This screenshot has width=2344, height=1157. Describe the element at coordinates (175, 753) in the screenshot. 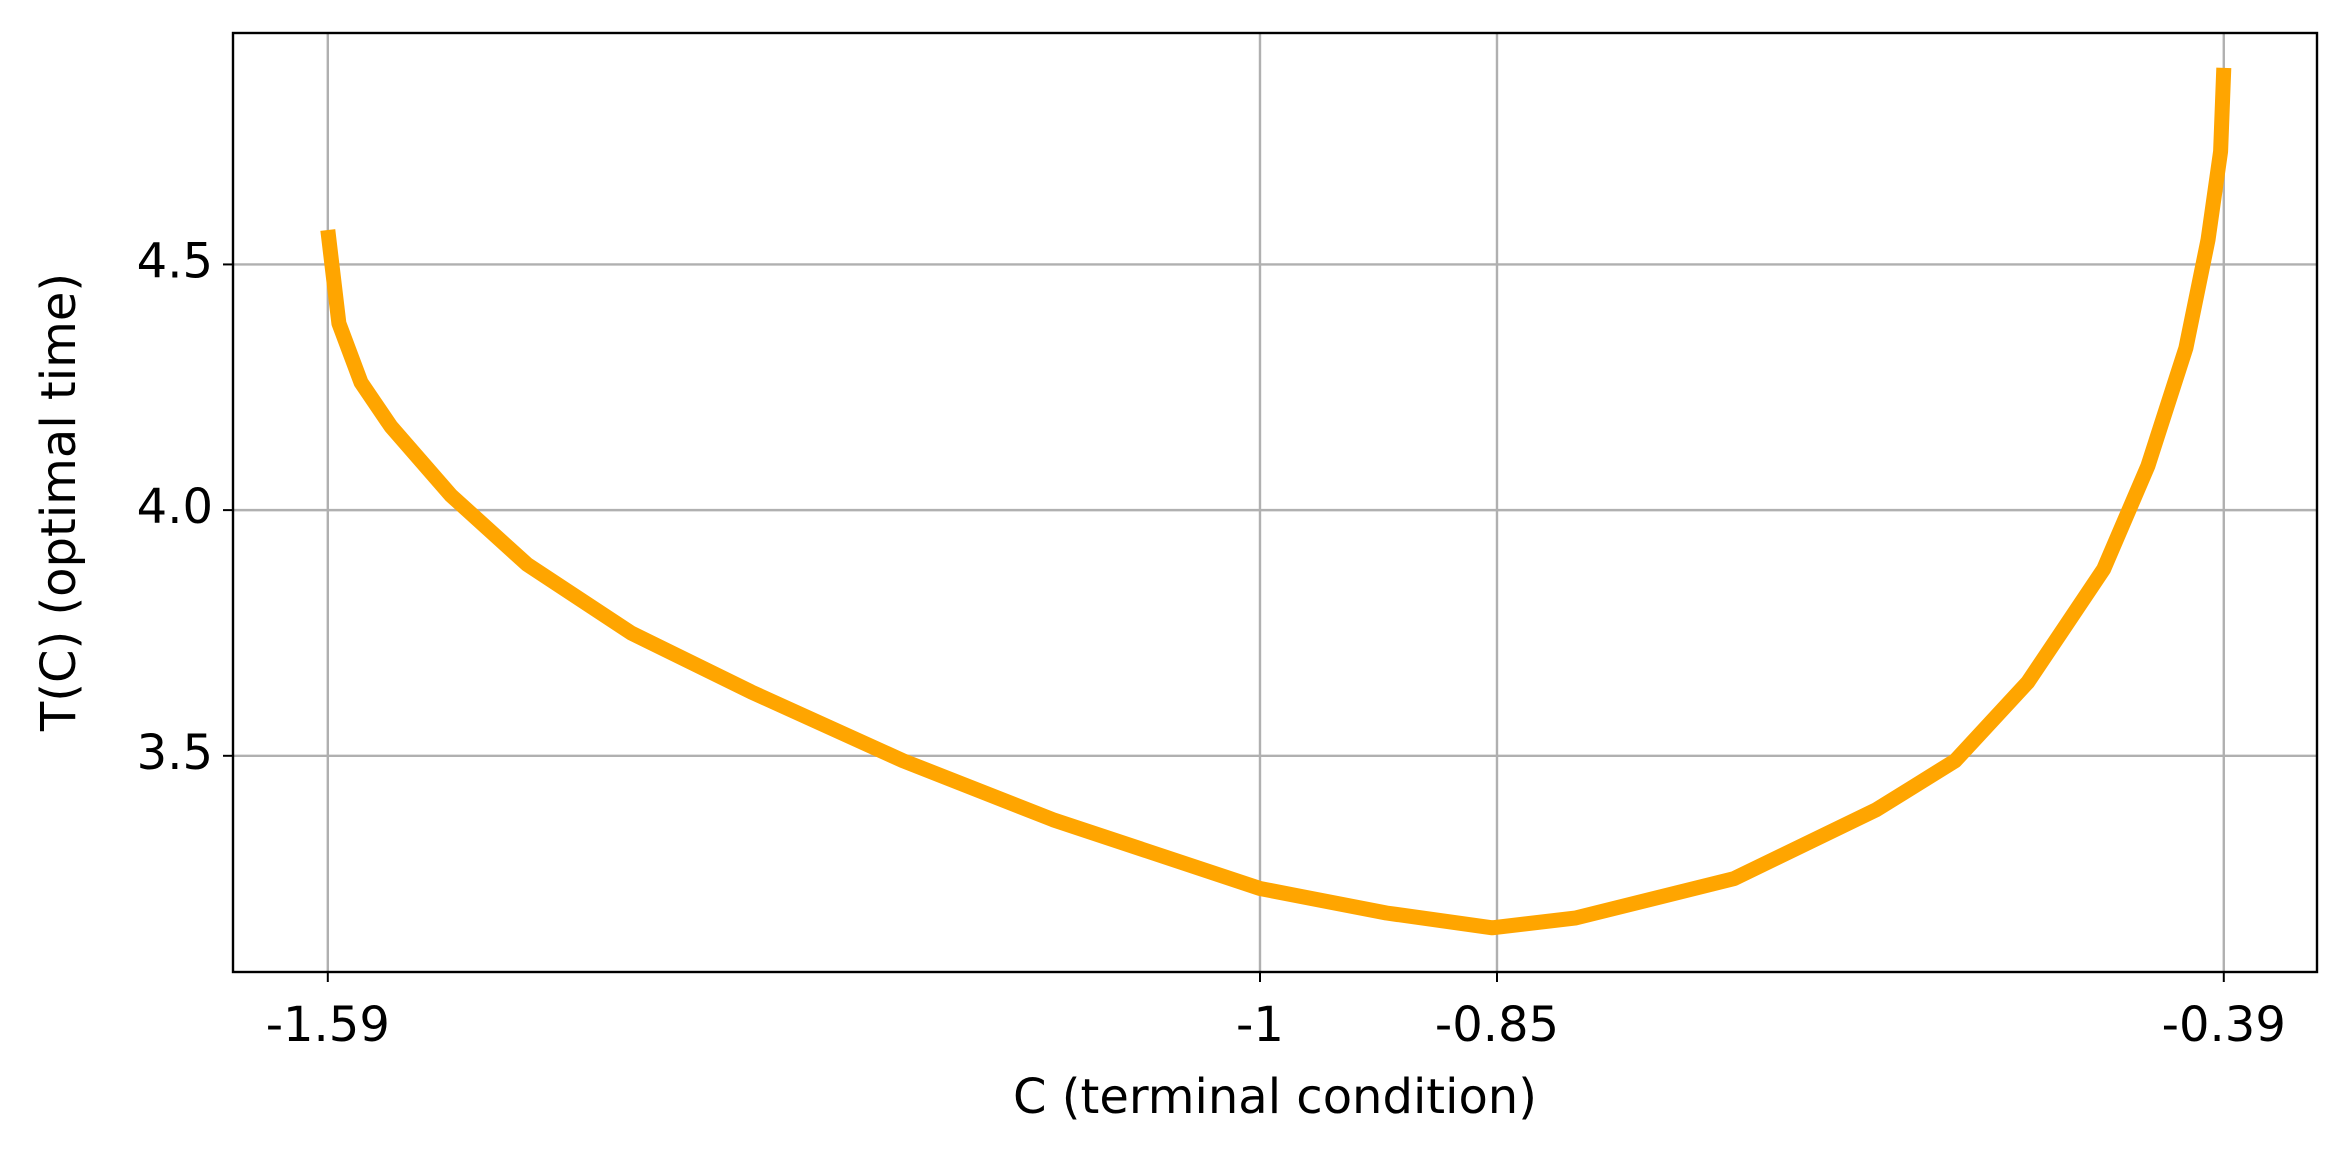

I see `y-tick-label: 3.5` at that location.